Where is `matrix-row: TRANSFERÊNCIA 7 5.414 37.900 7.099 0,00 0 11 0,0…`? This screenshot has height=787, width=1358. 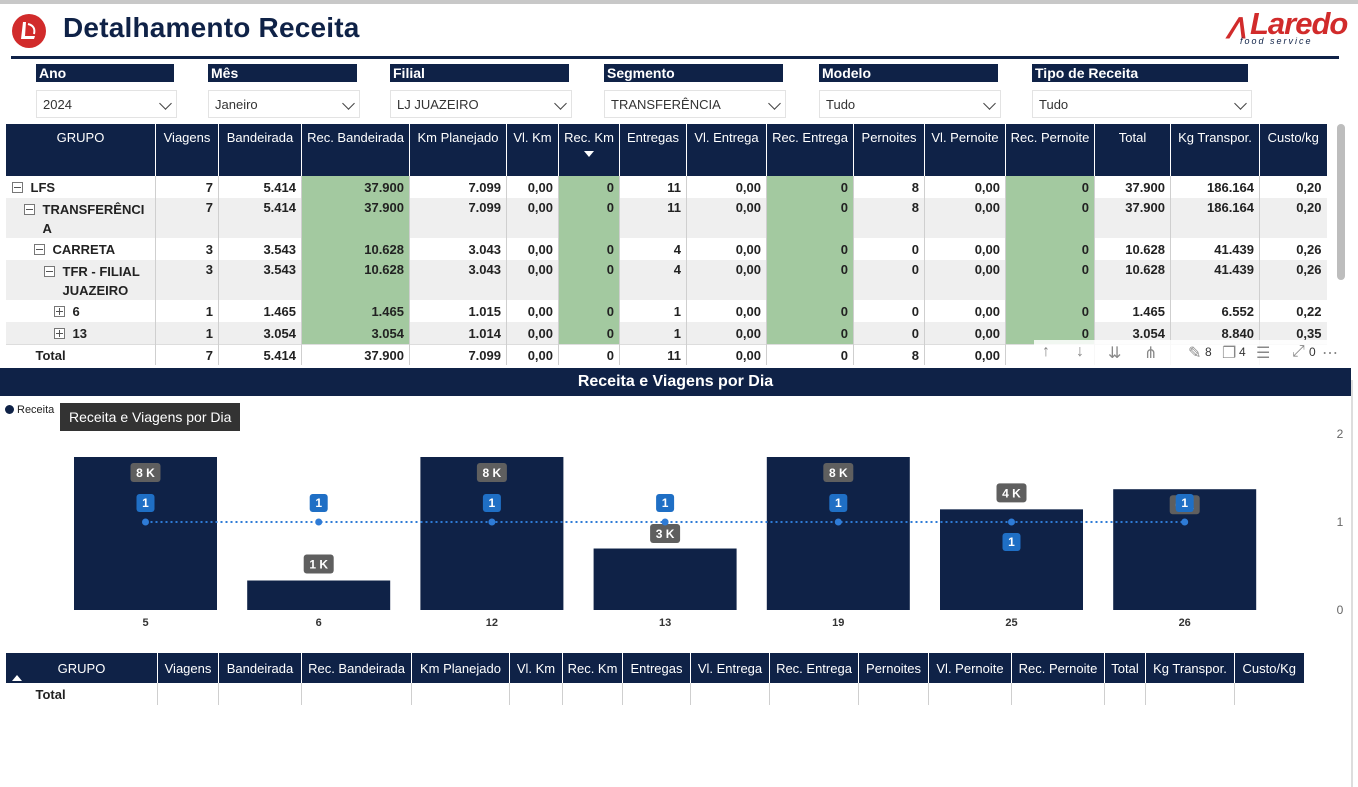
matrix-row: TRANSFERÊNCIA 7 5.414 37.900 7.099 0,00 0 11 0,0… is located at coordinates (666, 218).